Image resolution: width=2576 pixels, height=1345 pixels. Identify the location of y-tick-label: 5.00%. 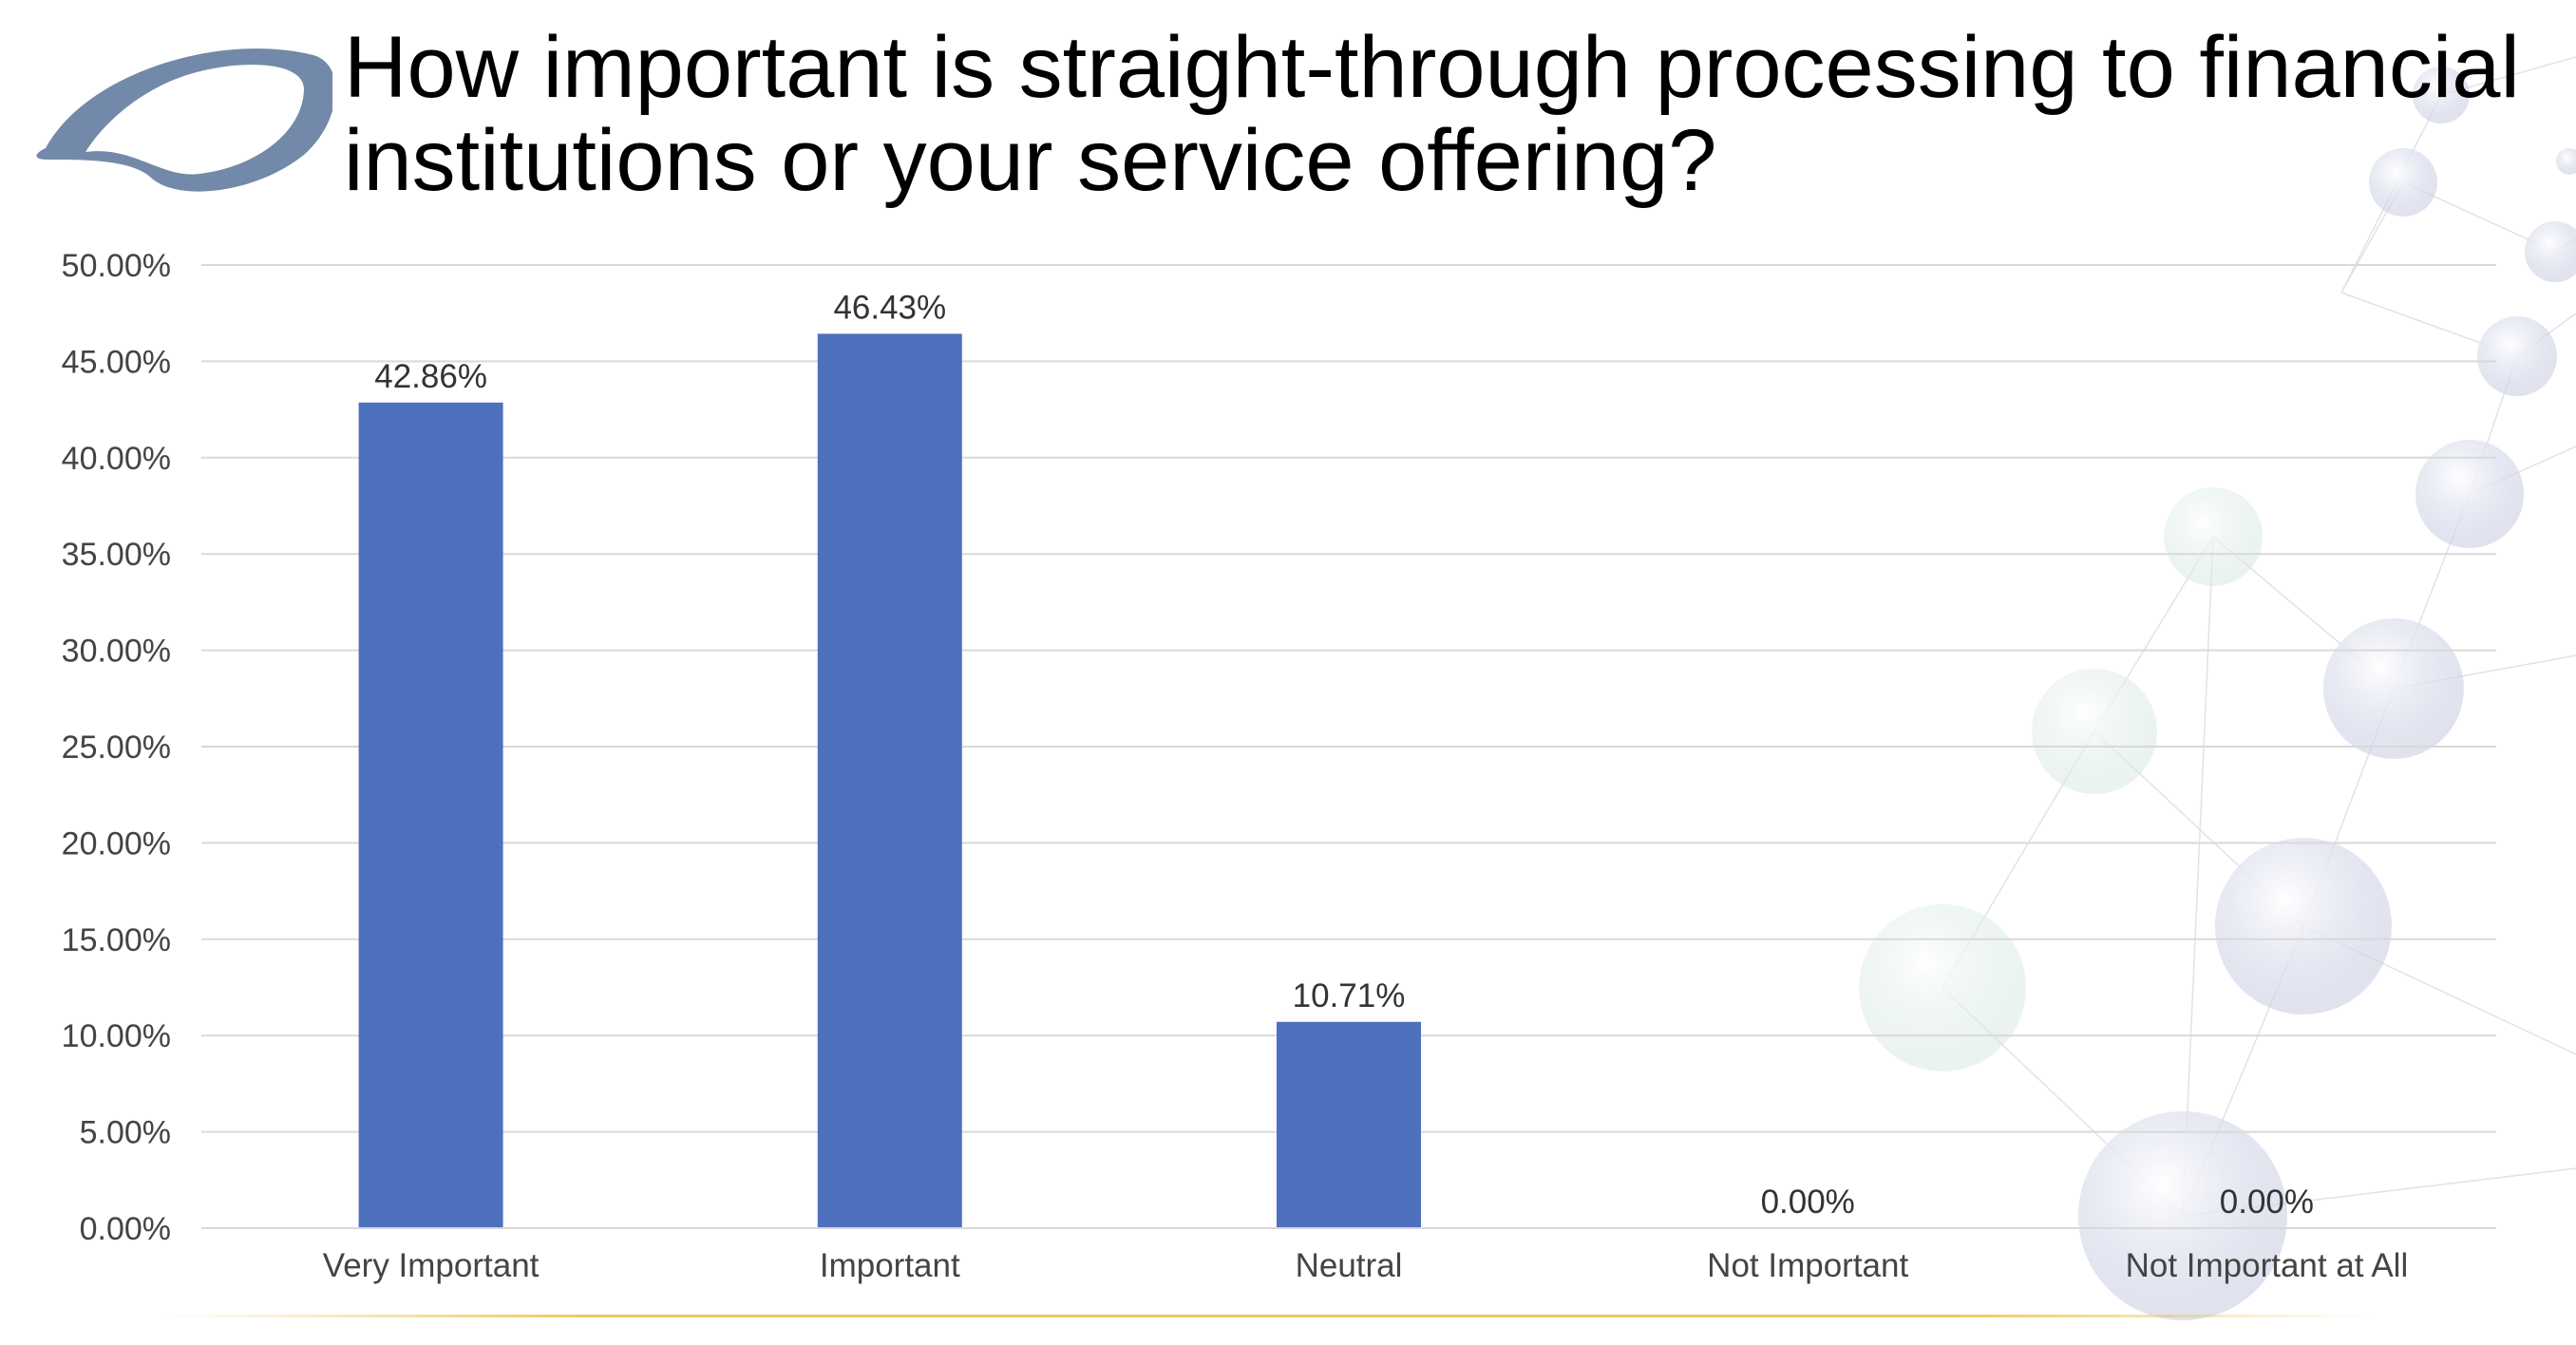
(125, 1133).